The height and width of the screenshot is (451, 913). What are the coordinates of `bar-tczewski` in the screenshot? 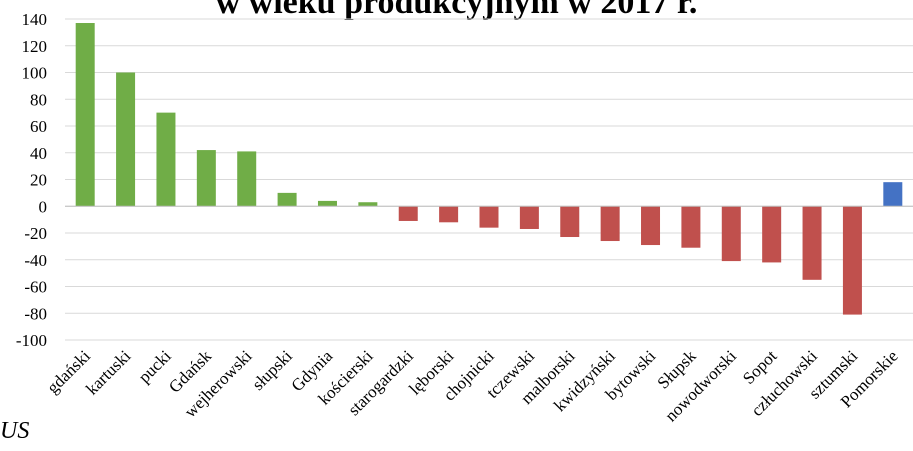 It's located at (529, 217).